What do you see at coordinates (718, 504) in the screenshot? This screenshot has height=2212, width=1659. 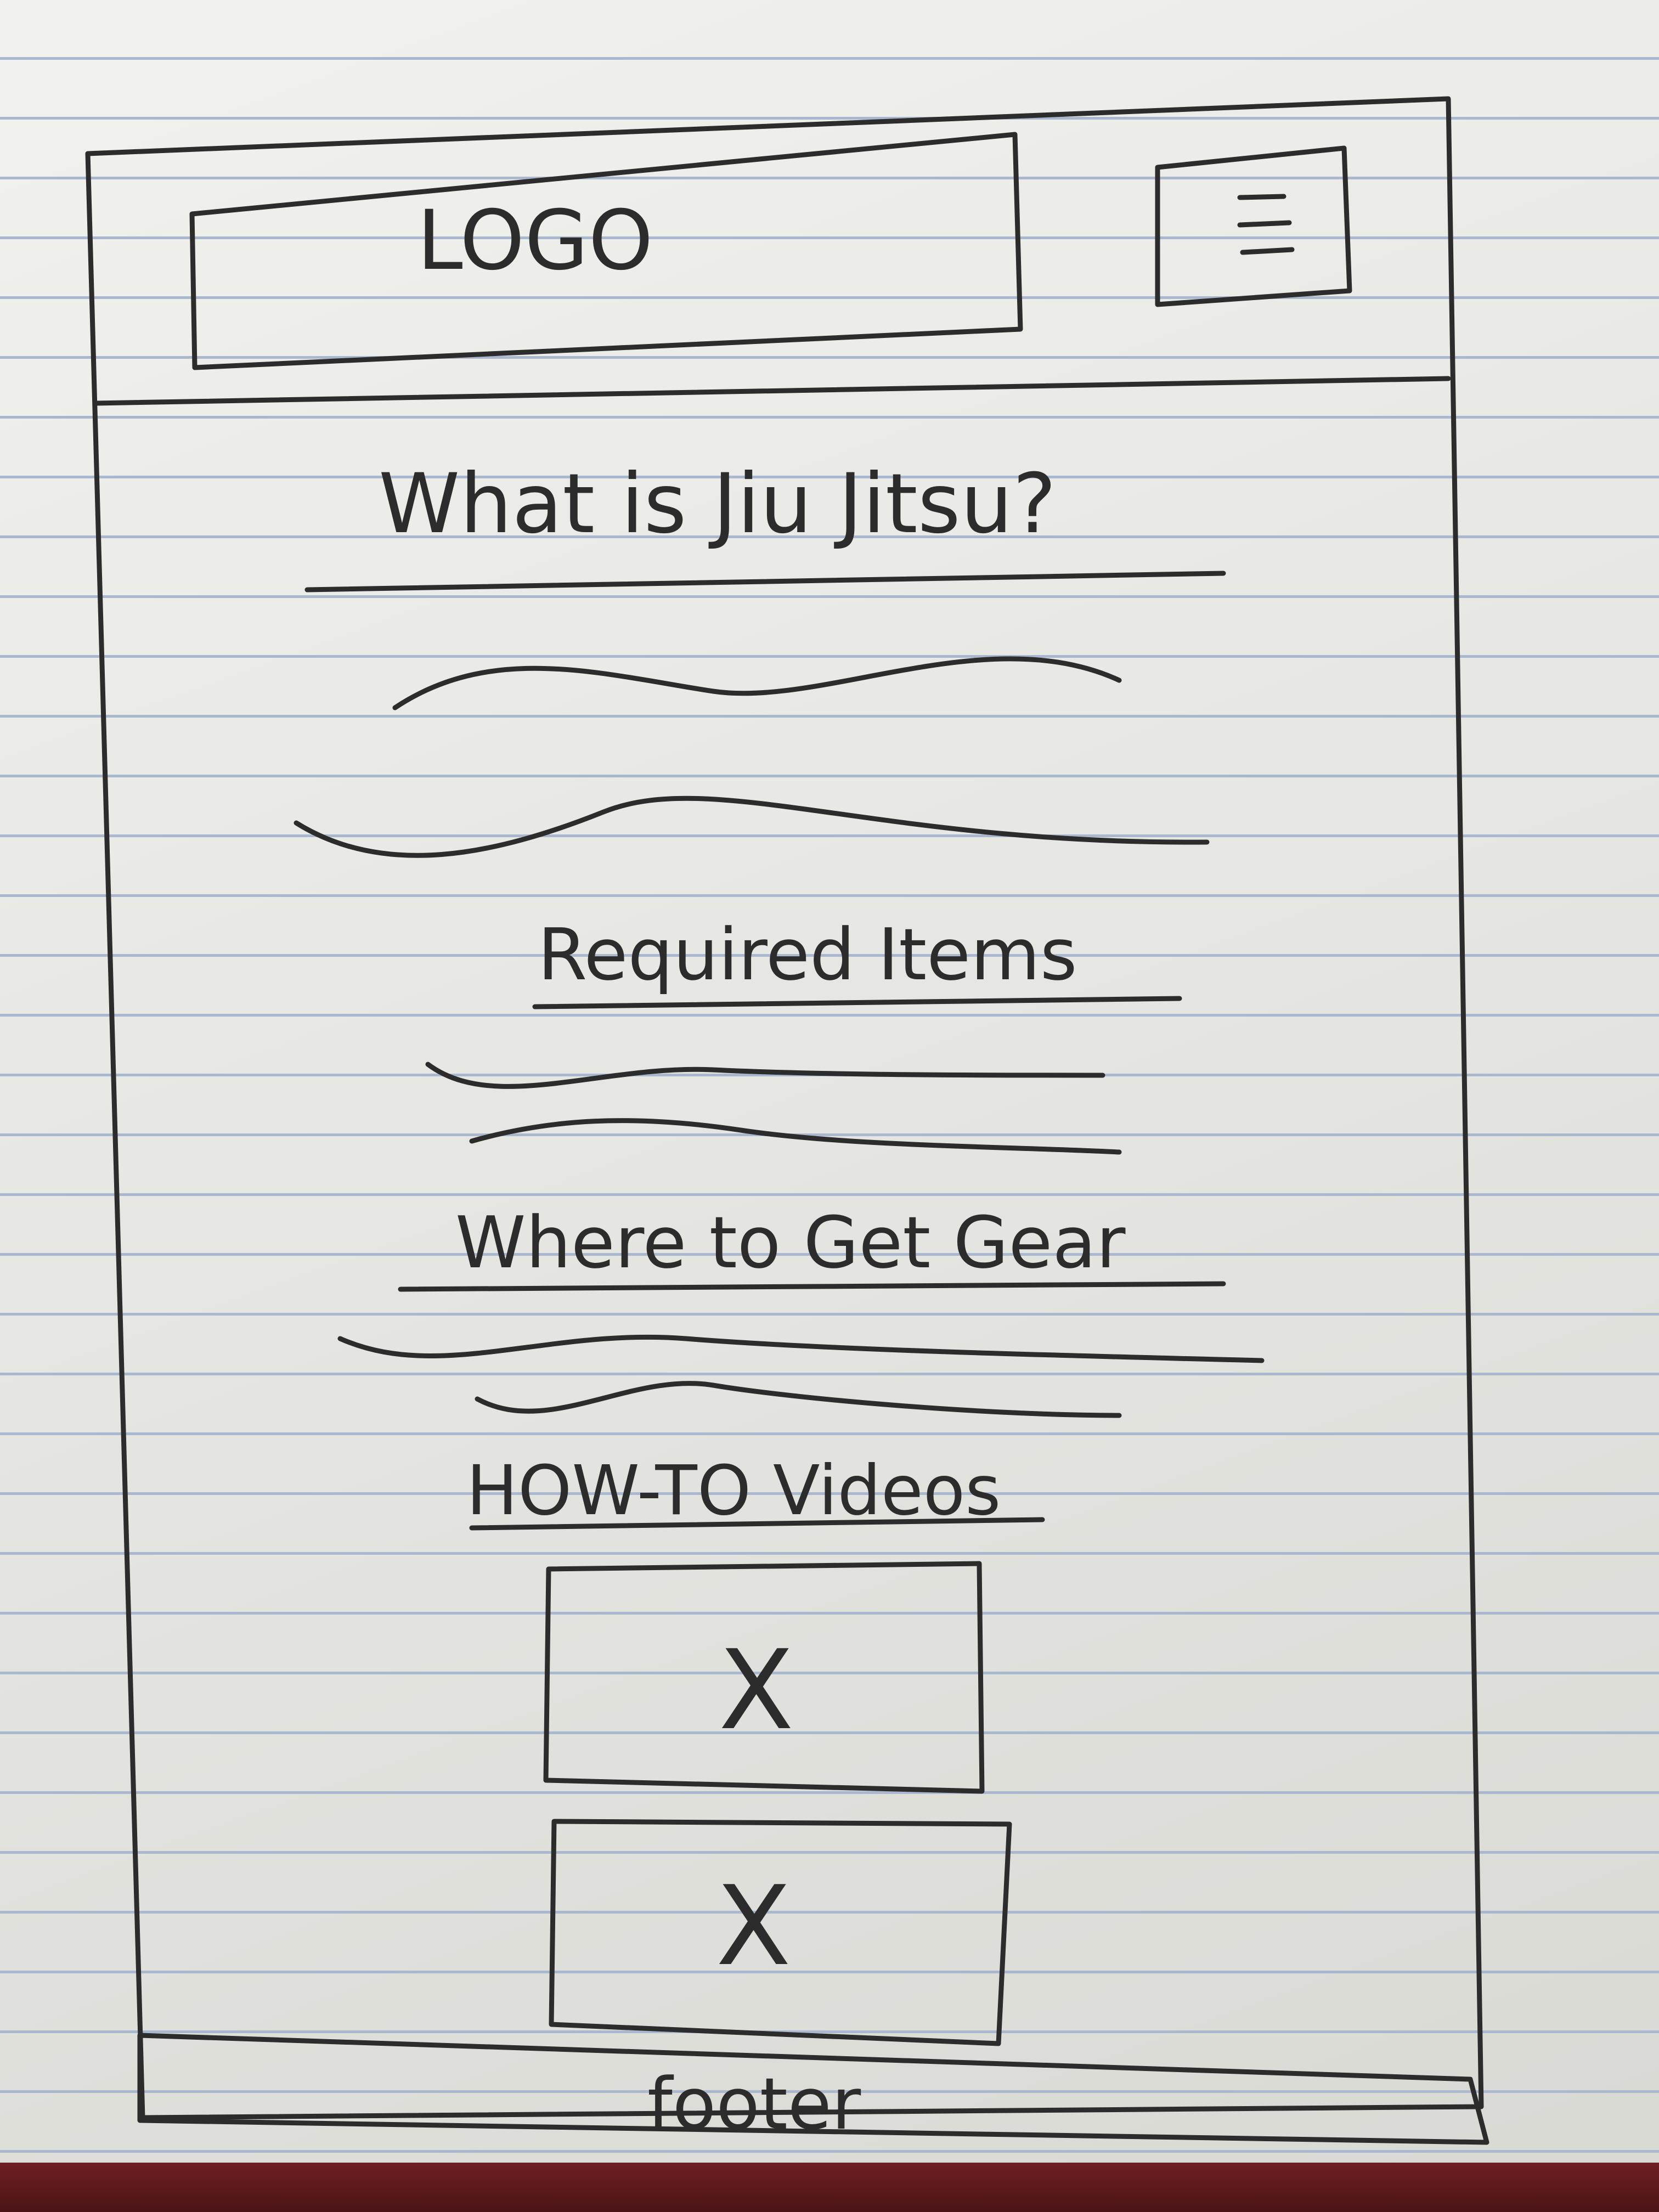 I see `section-title-what-is: What is Jiu Jitsu?` at bounding box center [718, 504].